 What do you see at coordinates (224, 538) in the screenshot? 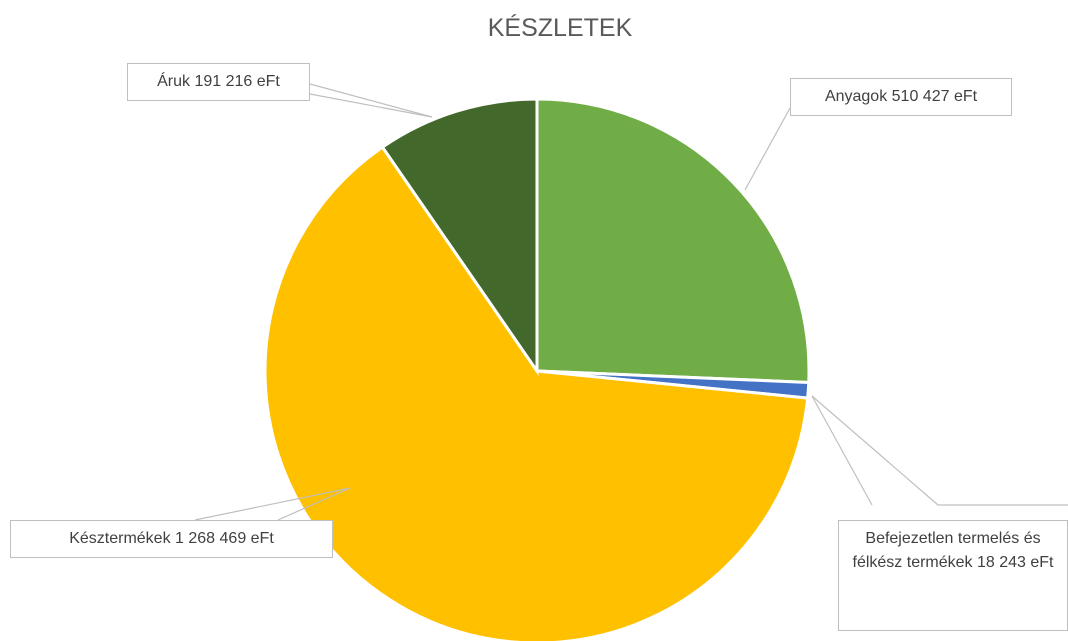
I see `label-value: 1 268 469 eFt` at bounding box center [224, 538].